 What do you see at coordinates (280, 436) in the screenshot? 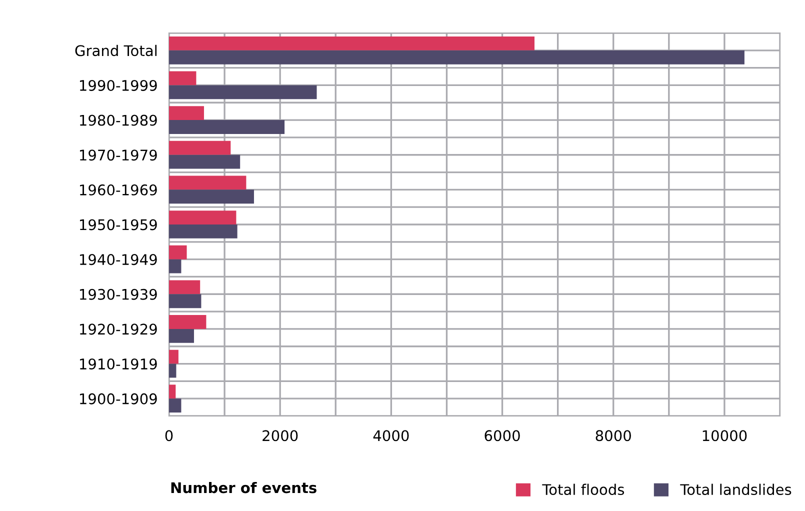
I see `x-tick-label: 2000` at bounding box center [280, 436].